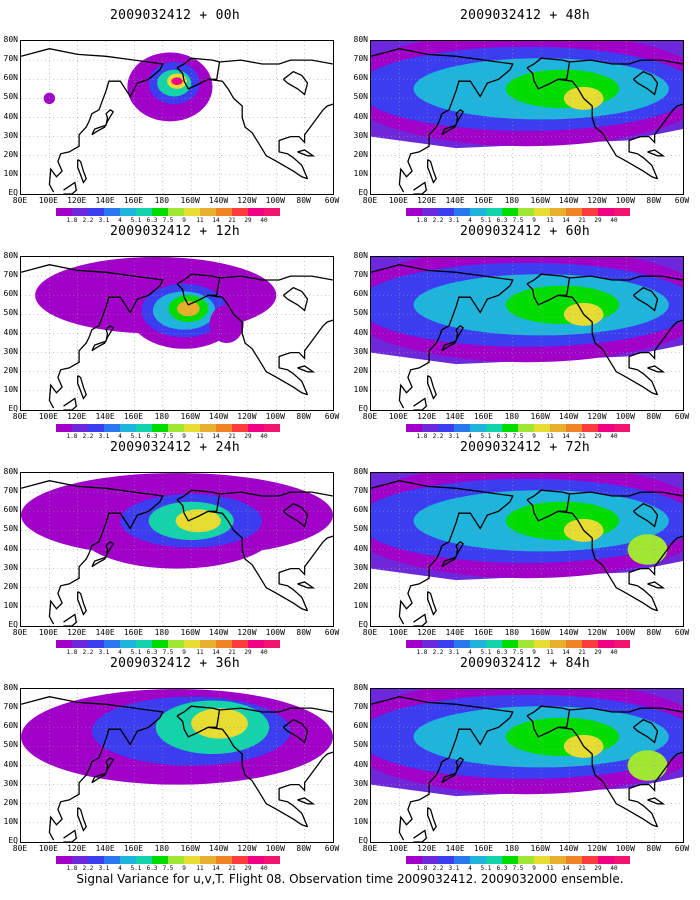  Describe the element at coordinates (527, 121) in the screenshot. I see `coastline` at that location.